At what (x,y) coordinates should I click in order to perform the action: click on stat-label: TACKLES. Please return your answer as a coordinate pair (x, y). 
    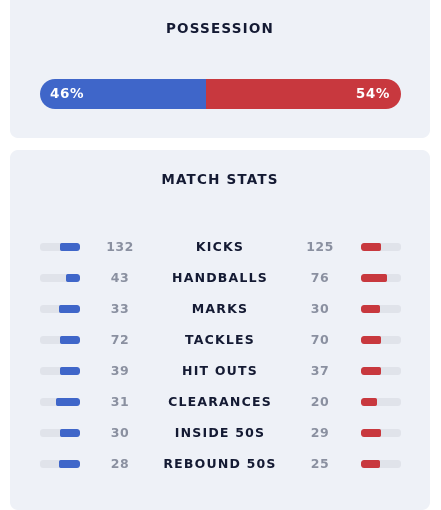
    Looking at the image, I should click on (220, 339).